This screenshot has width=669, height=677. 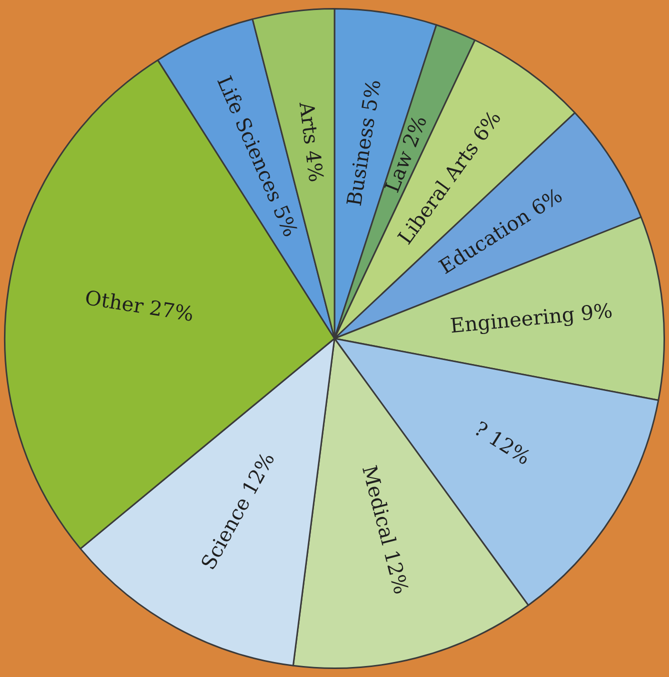 What do you see at coordinates (311, 142) in the screenshot?
I see `slice-label: Arts 4%` at bounding box center [311, 142].